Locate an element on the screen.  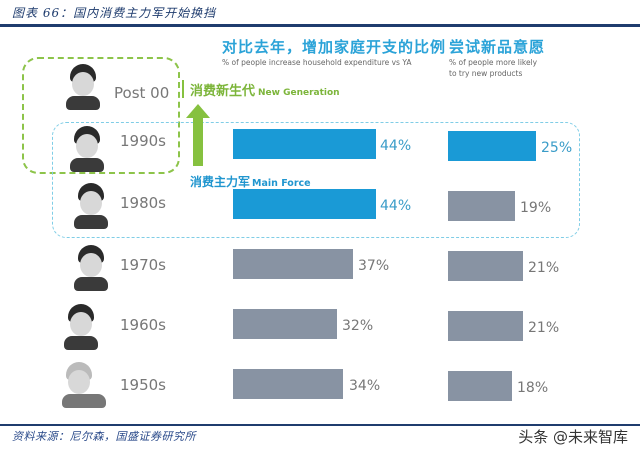
new-generation-label: 消费新生代 New Generation is located at coordinates (265, 91).